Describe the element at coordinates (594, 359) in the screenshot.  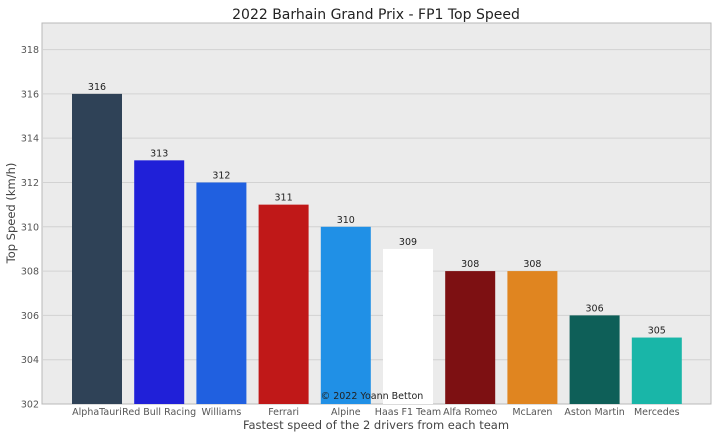
I see `bar-aston-martin` at that location.